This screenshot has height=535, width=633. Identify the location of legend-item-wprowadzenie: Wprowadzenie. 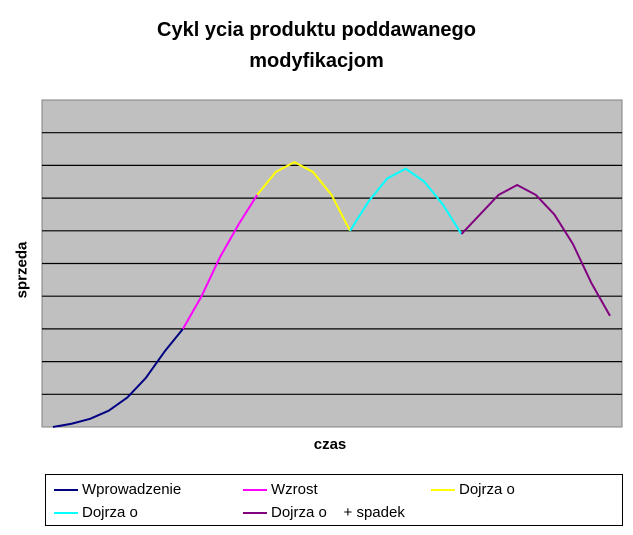
(117, 489).